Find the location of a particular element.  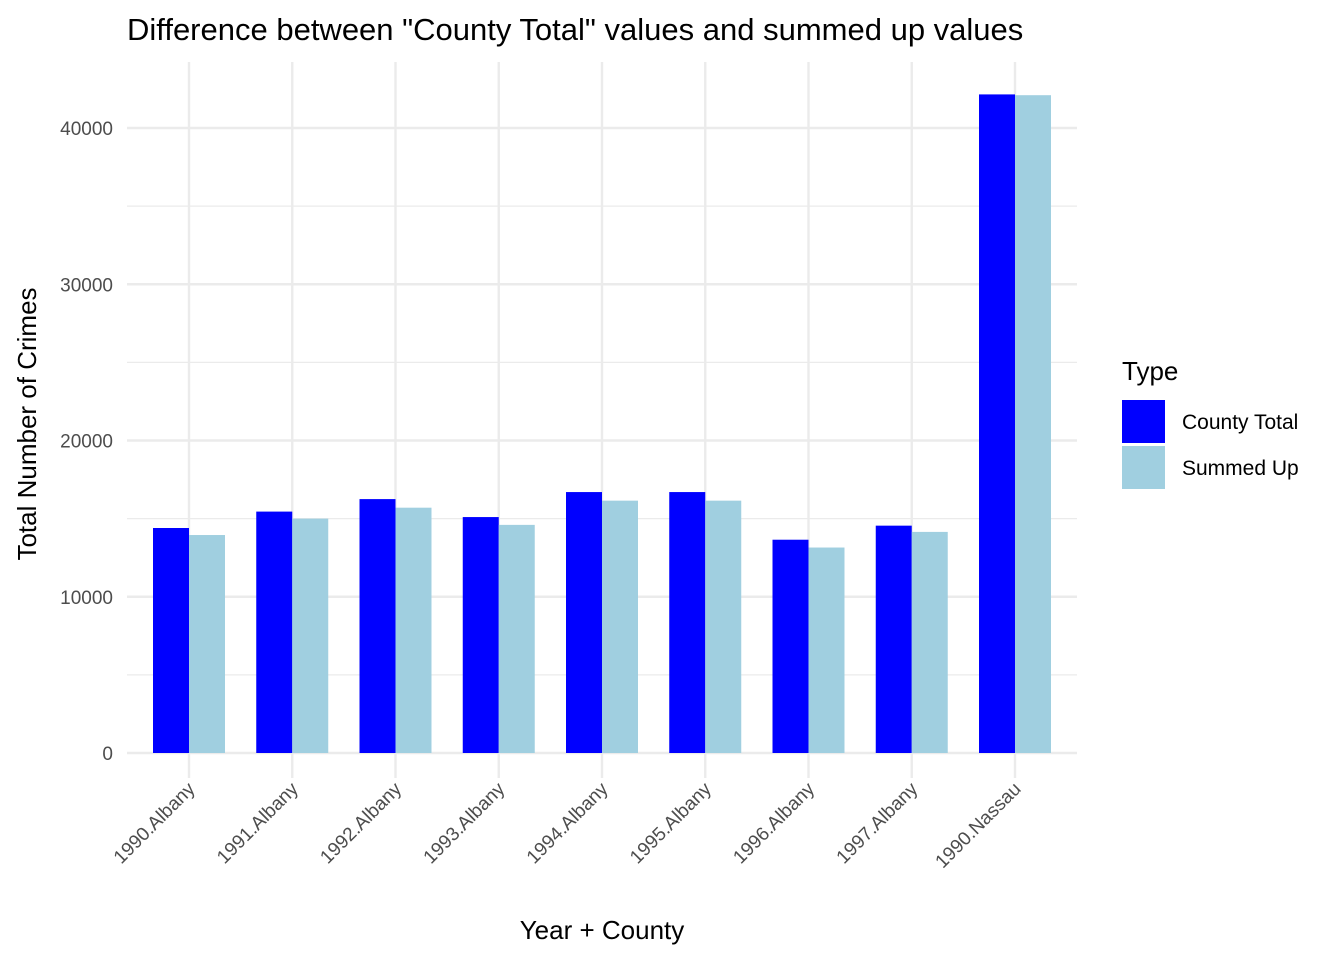

legend-label: County Total is located at coordinates (1240, 422).